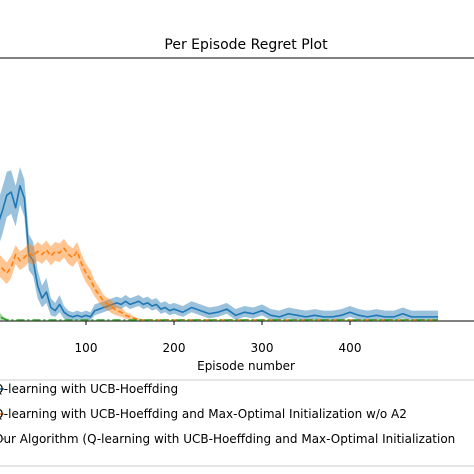 Image resolution: width=474 pixels, height=474 pixels. I want to click on x-axis-label: Episode number, so click(246, 366).